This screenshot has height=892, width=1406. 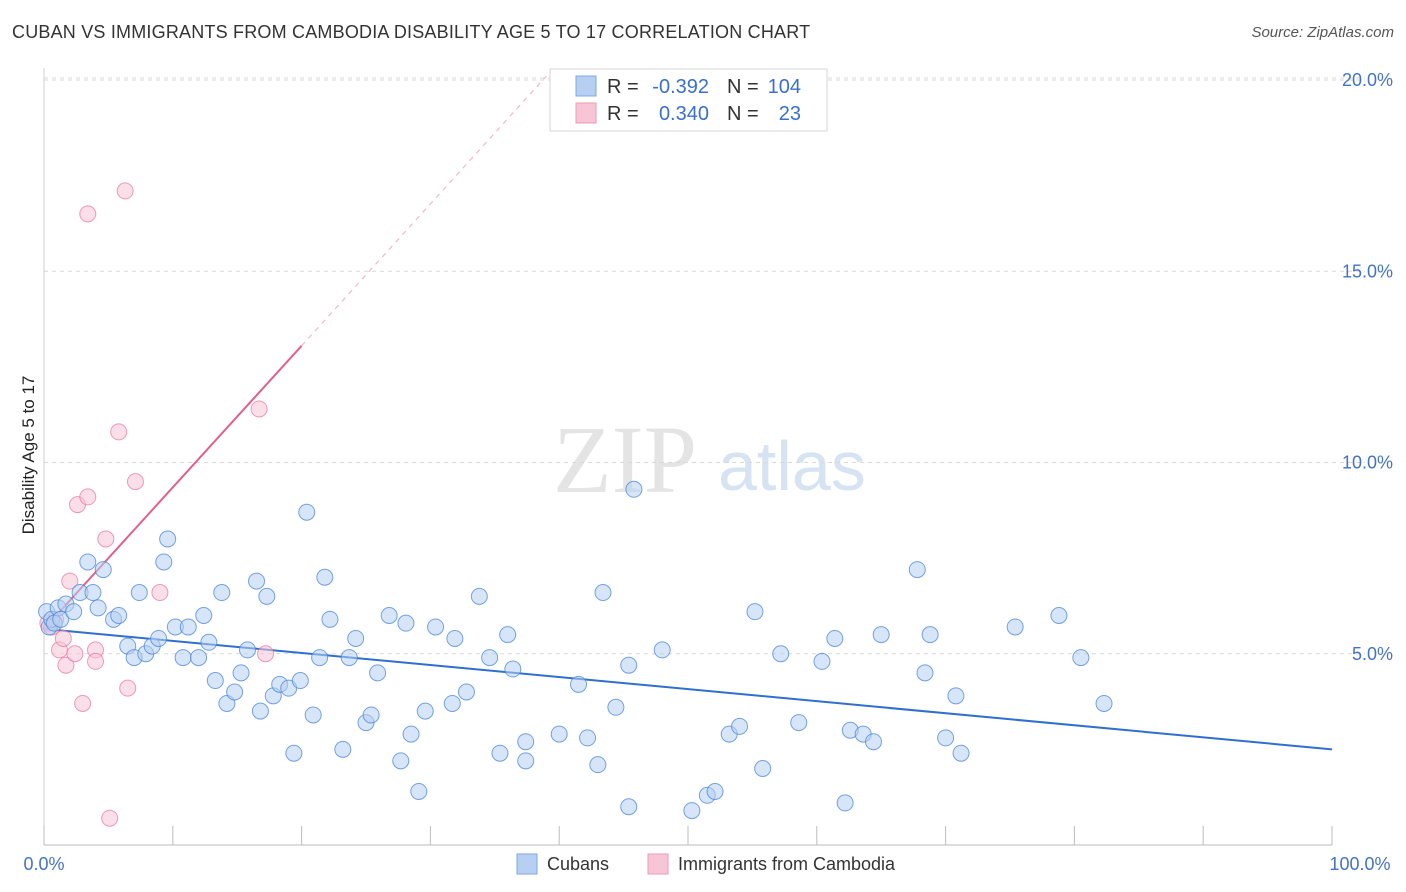 What do you see at coordinates (790, 114) in the screenshot?
I see `legend-n-value-cambodia: 23` at bounding box center [790, 114].